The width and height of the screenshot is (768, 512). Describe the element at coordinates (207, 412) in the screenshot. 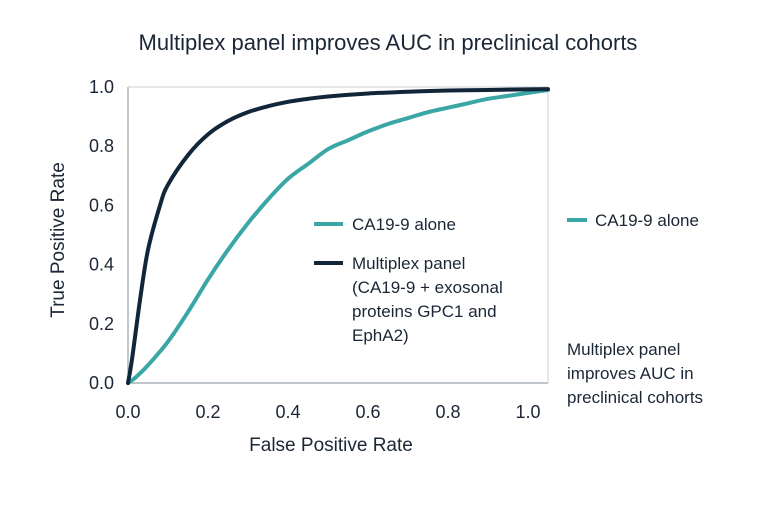

I see `x-tick-label: 0.2` at that location.